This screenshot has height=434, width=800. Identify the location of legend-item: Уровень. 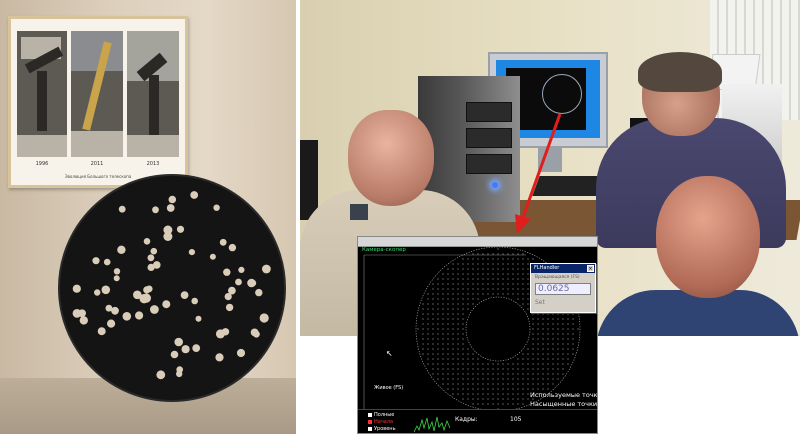
(382, 429).